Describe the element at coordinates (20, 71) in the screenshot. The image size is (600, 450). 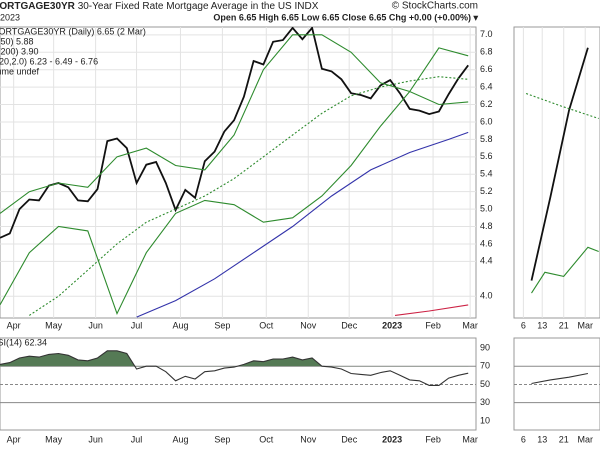
I see `legend-entry: Volume undef` at that location.